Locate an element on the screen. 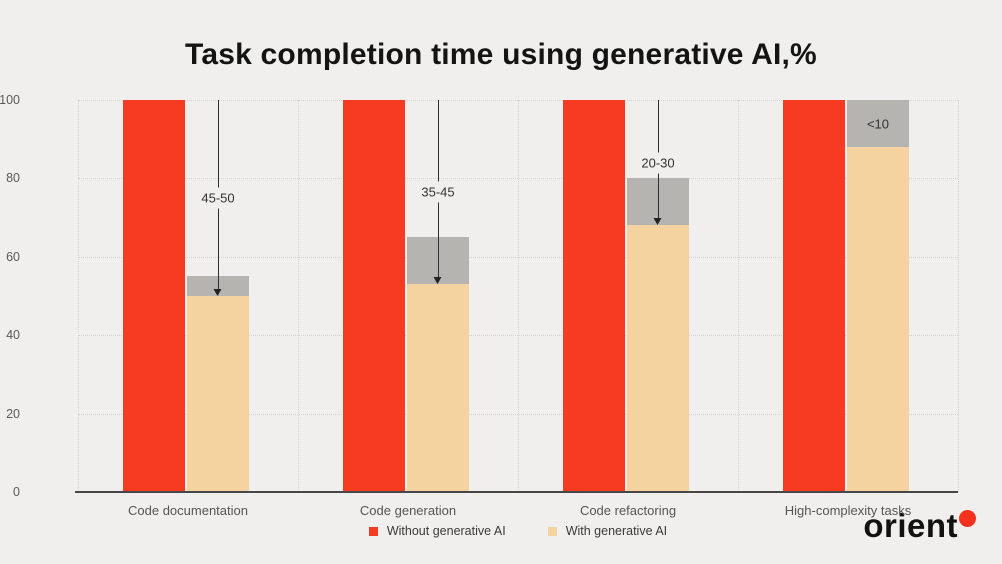  y-tick-label: 100 is located at coordinates (10, 100).